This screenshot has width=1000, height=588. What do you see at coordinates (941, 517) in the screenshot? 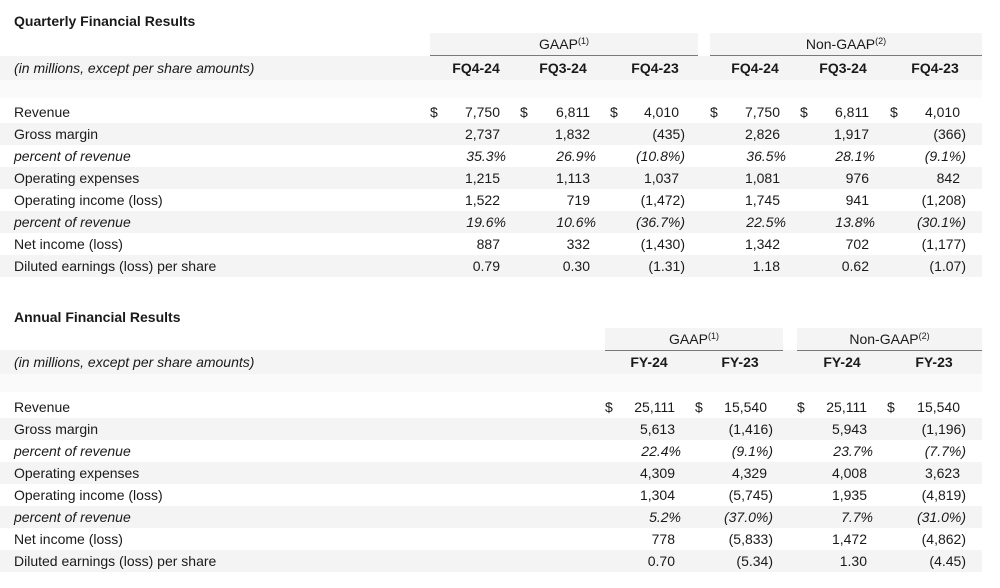
I see `table-cell-value: (31.0%)` at bounding box center [941, 517].